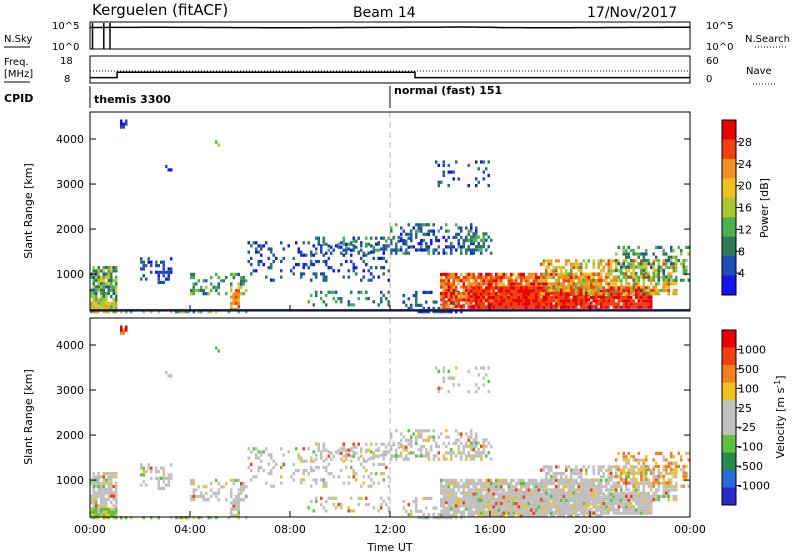 Image resolution: width=800 pixels, height=558 pixels. What do you see at coordinates (66, 61) in the screenshot?
I see `freq-left-tick-top: 18` at bounding box center [66, 61].